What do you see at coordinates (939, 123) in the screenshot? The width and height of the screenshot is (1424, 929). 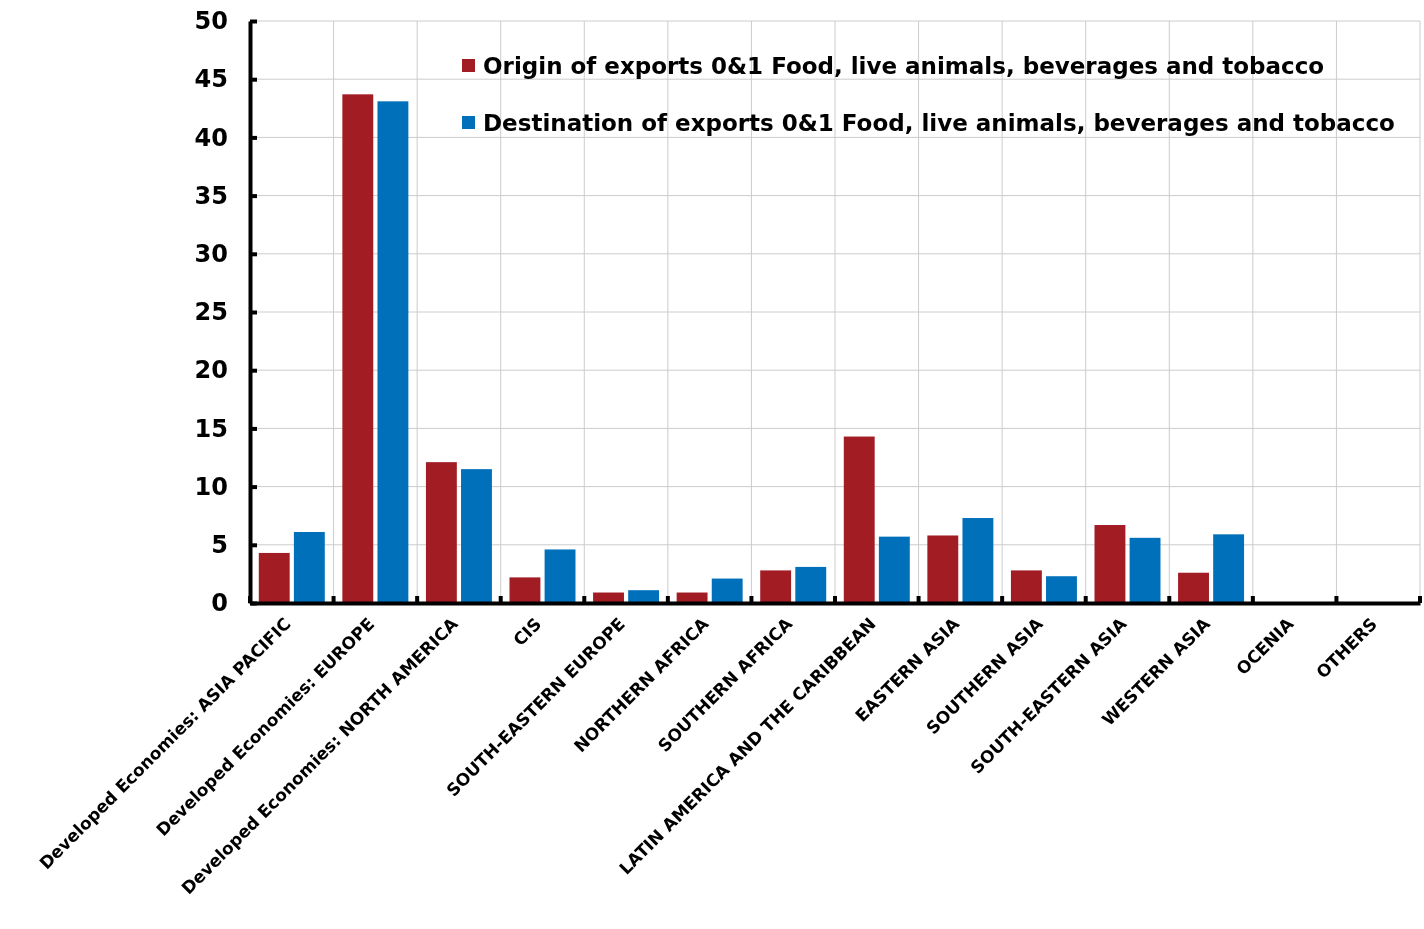 I see `legend-label: Destination of exports 0&1 Food, live animals, beverages and tobacco` at bounding box center [939, 123].